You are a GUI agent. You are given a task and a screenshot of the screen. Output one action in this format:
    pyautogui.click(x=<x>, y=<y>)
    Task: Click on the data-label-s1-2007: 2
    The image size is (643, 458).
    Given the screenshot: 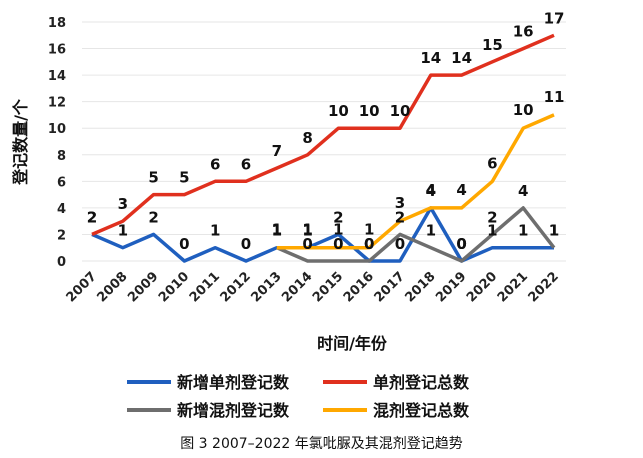 What is the action you would take?
    pyautogui.click(x=92, y=217)
    